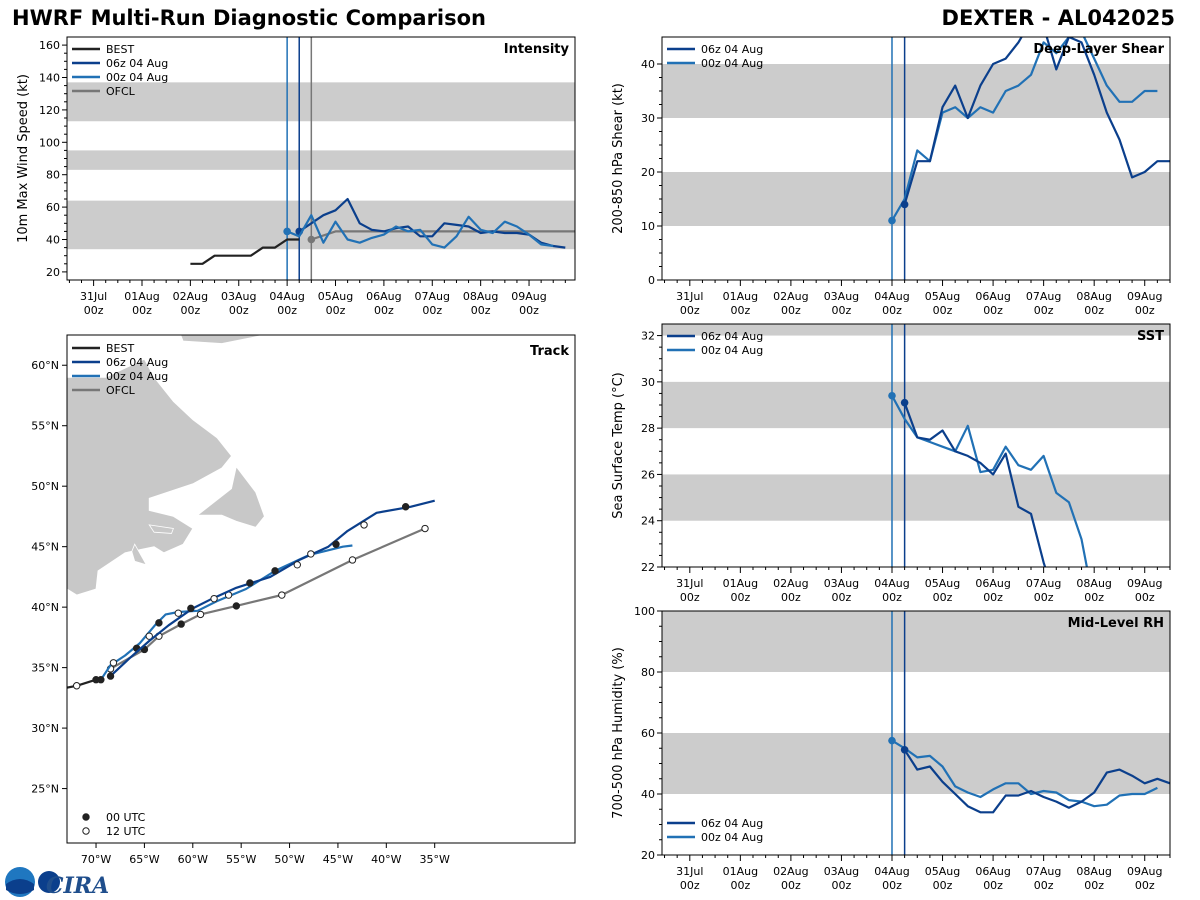 The image size is (1200, 900). Describe the element at coordinates (648, 428) in the screenshot. I see `sst-ytick-label: 28` at that location.